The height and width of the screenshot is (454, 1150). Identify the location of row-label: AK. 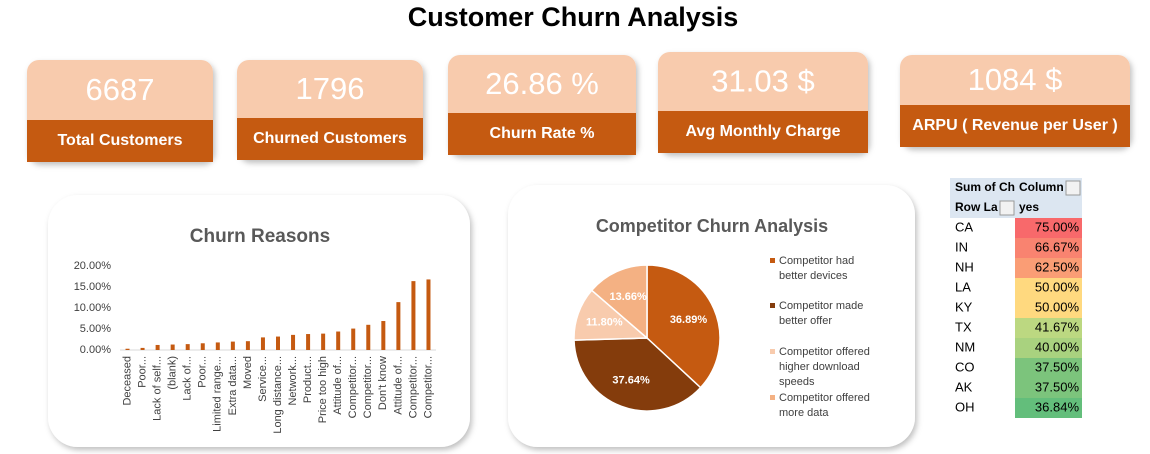
(964, 386).